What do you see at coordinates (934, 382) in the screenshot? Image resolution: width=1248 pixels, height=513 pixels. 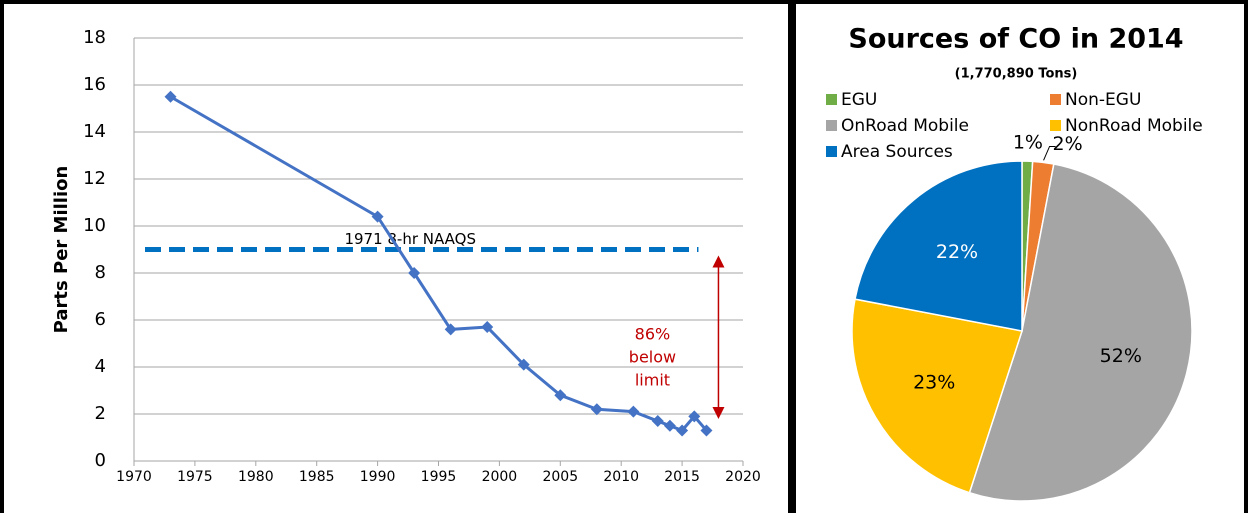 I see `pie-label: 23%` at bounding box center [934, 382].